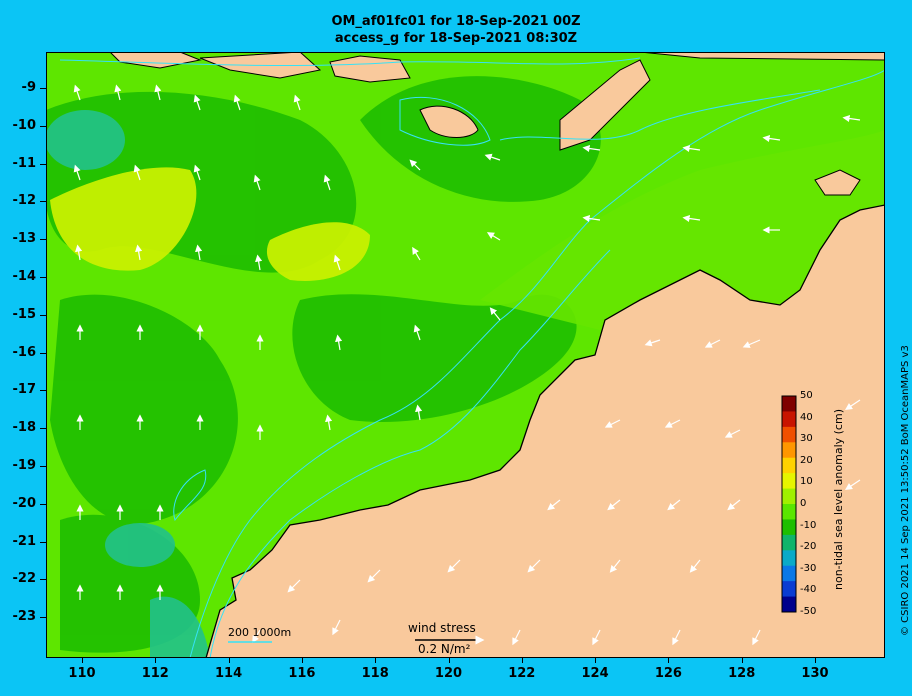 The image size is (912, 696). What do you see at coordinates (682, 230) in the screenshot?
I see `shelf-area` at bounding box center [682, 230].